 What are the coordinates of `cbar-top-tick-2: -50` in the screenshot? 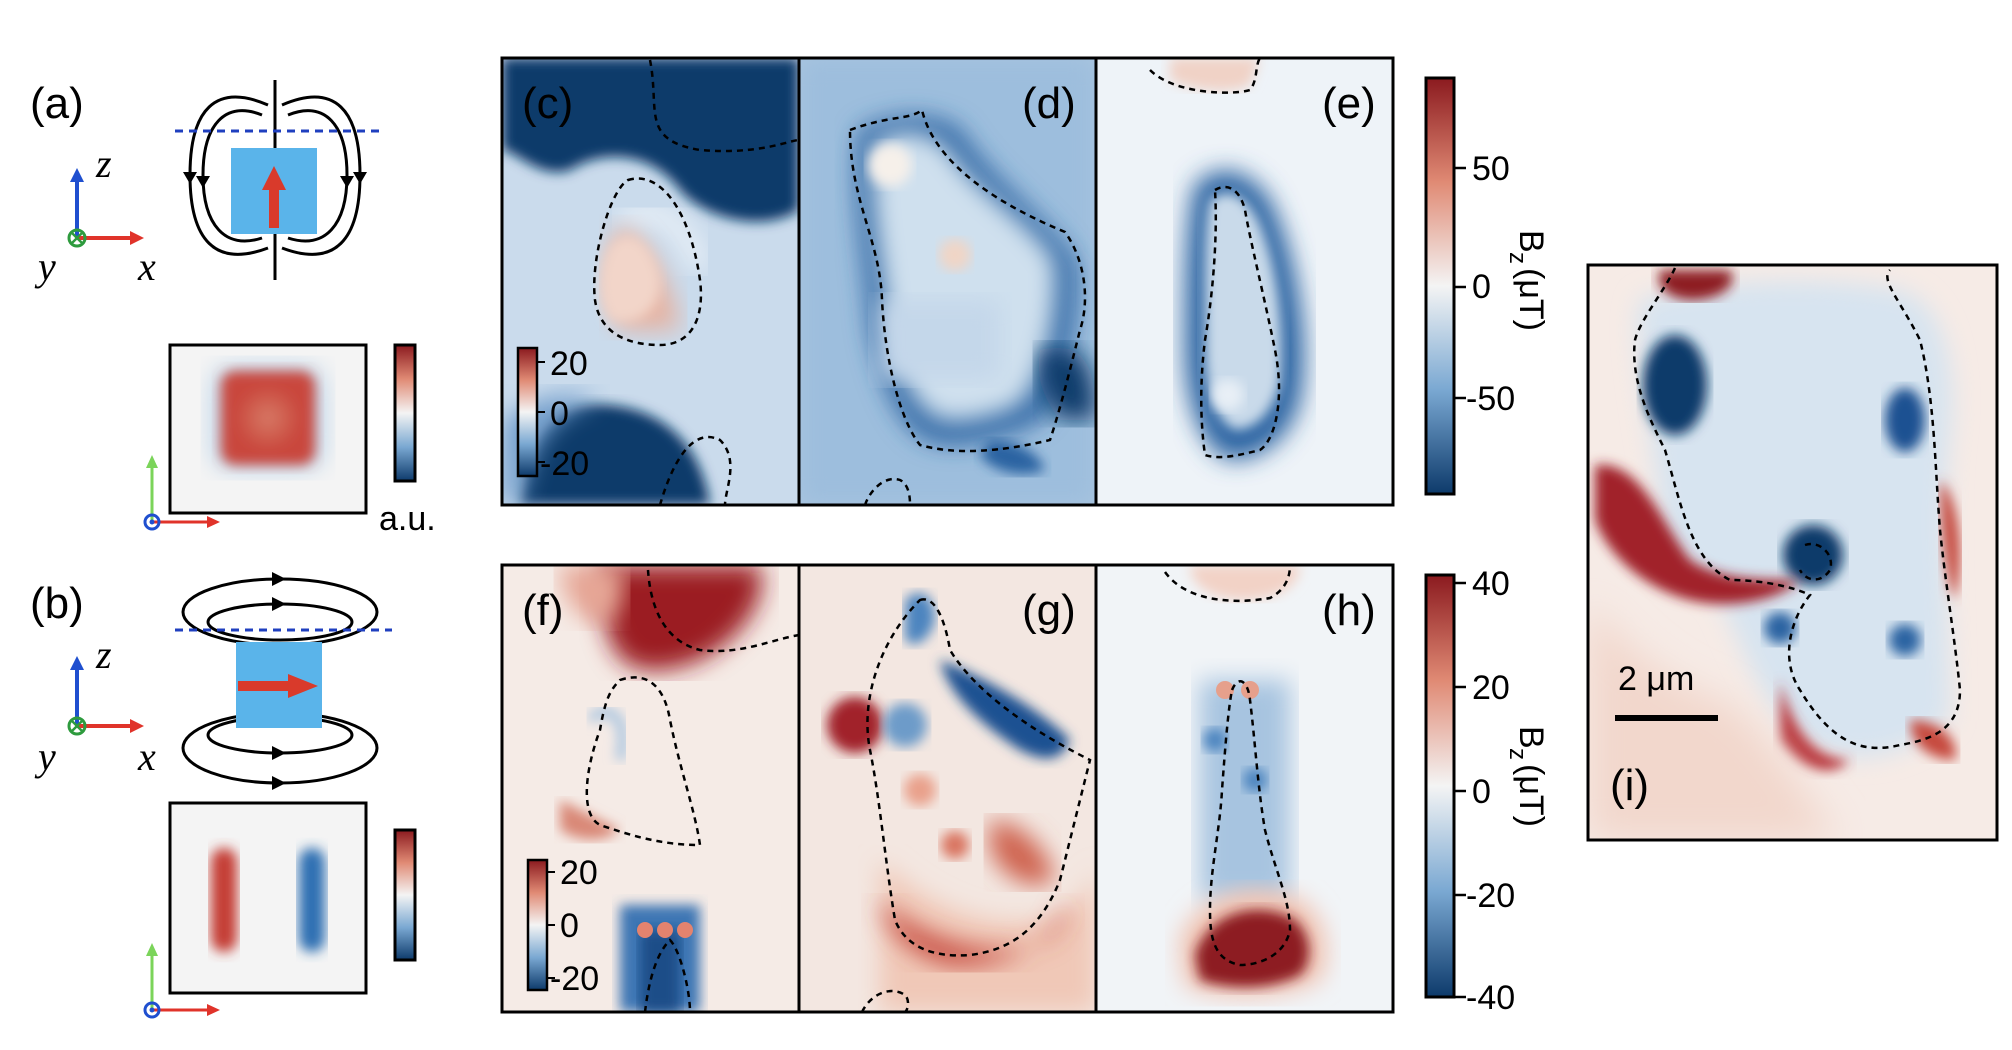 It's located at (1490, 399).